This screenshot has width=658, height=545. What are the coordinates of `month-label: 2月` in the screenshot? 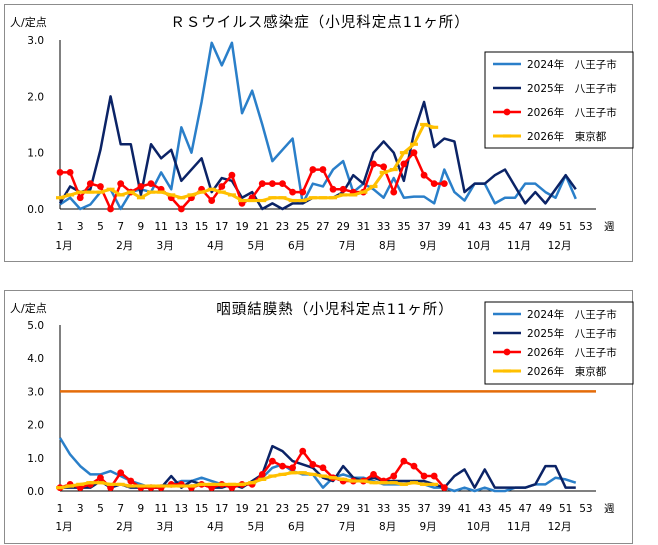 It's located at (124, 246).